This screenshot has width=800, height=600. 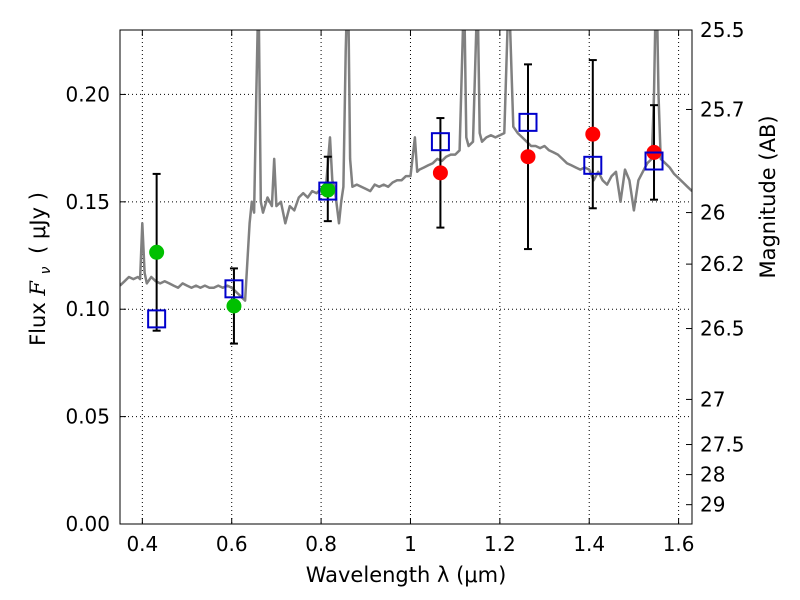 What do you see at coordinates (712, 399) in the screenshot?
I see `right-tick-label: 27` at bounding box center [712, 399].